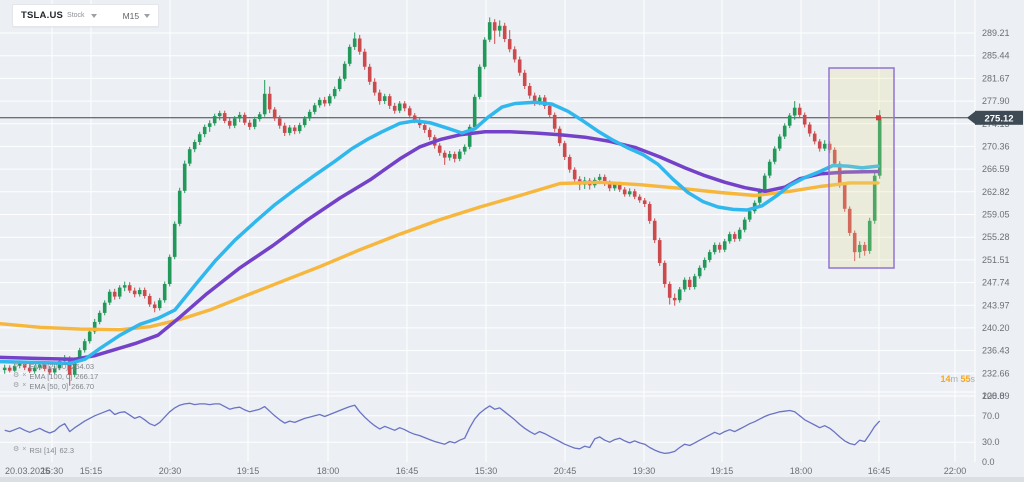 Image resolution: width=1024 pixels, height=482 pixels. I want to click on highlight-selection-box, so click(861, 168).